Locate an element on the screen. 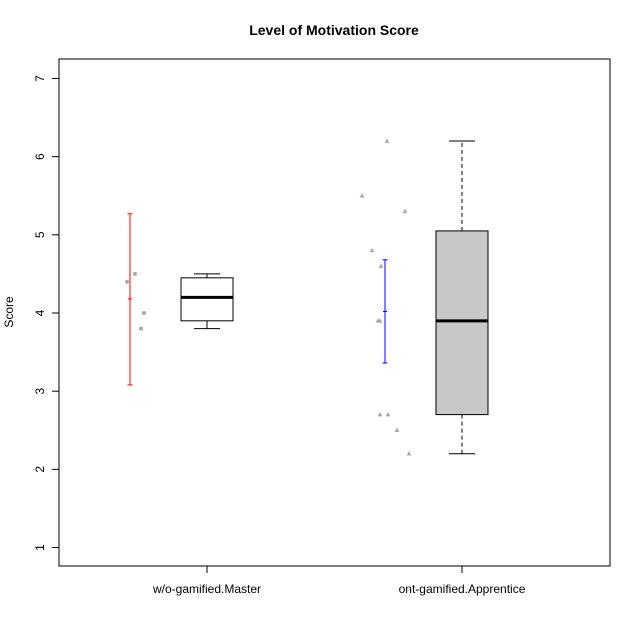 This screenshot has height=640, width=640. x-tick-label: ont-gamified.Apprentice is located at coordinates (462, 589).